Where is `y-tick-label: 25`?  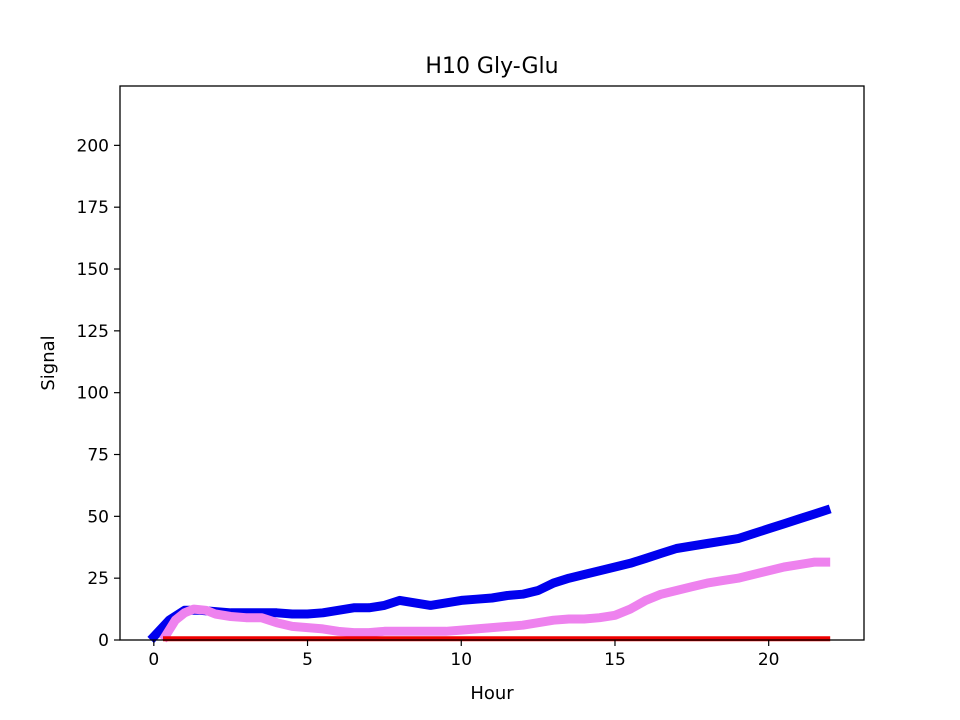 y-tick-label: 25 is located at coordinates (98, 579).